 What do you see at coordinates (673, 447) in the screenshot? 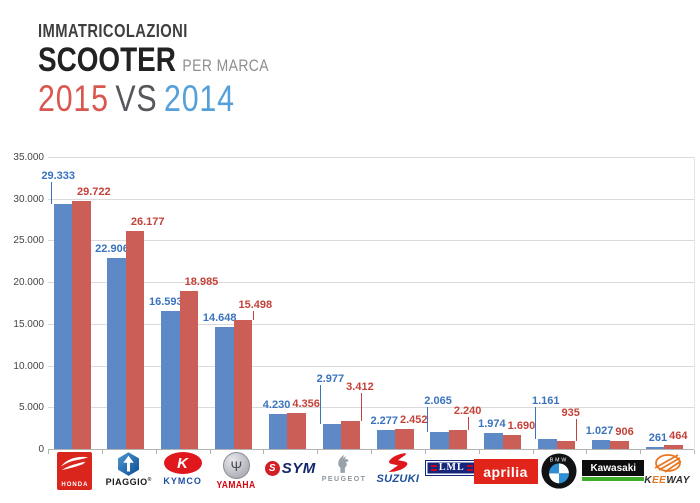
I see `bar-2015-keeway` at bounding box center [673, 447].